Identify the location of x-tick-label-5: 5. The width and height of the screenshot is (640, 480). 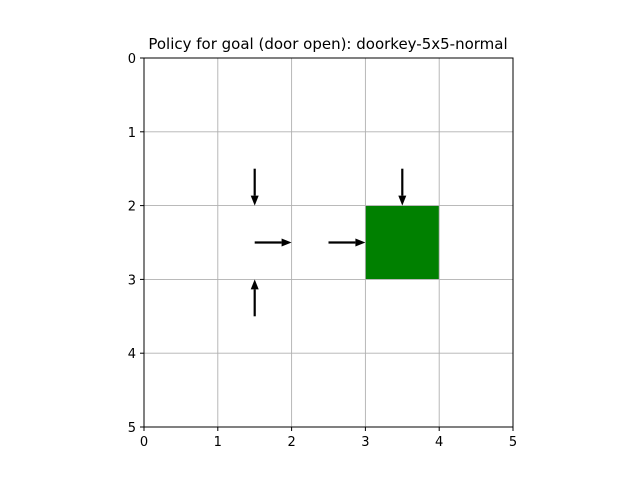
(513, 442).